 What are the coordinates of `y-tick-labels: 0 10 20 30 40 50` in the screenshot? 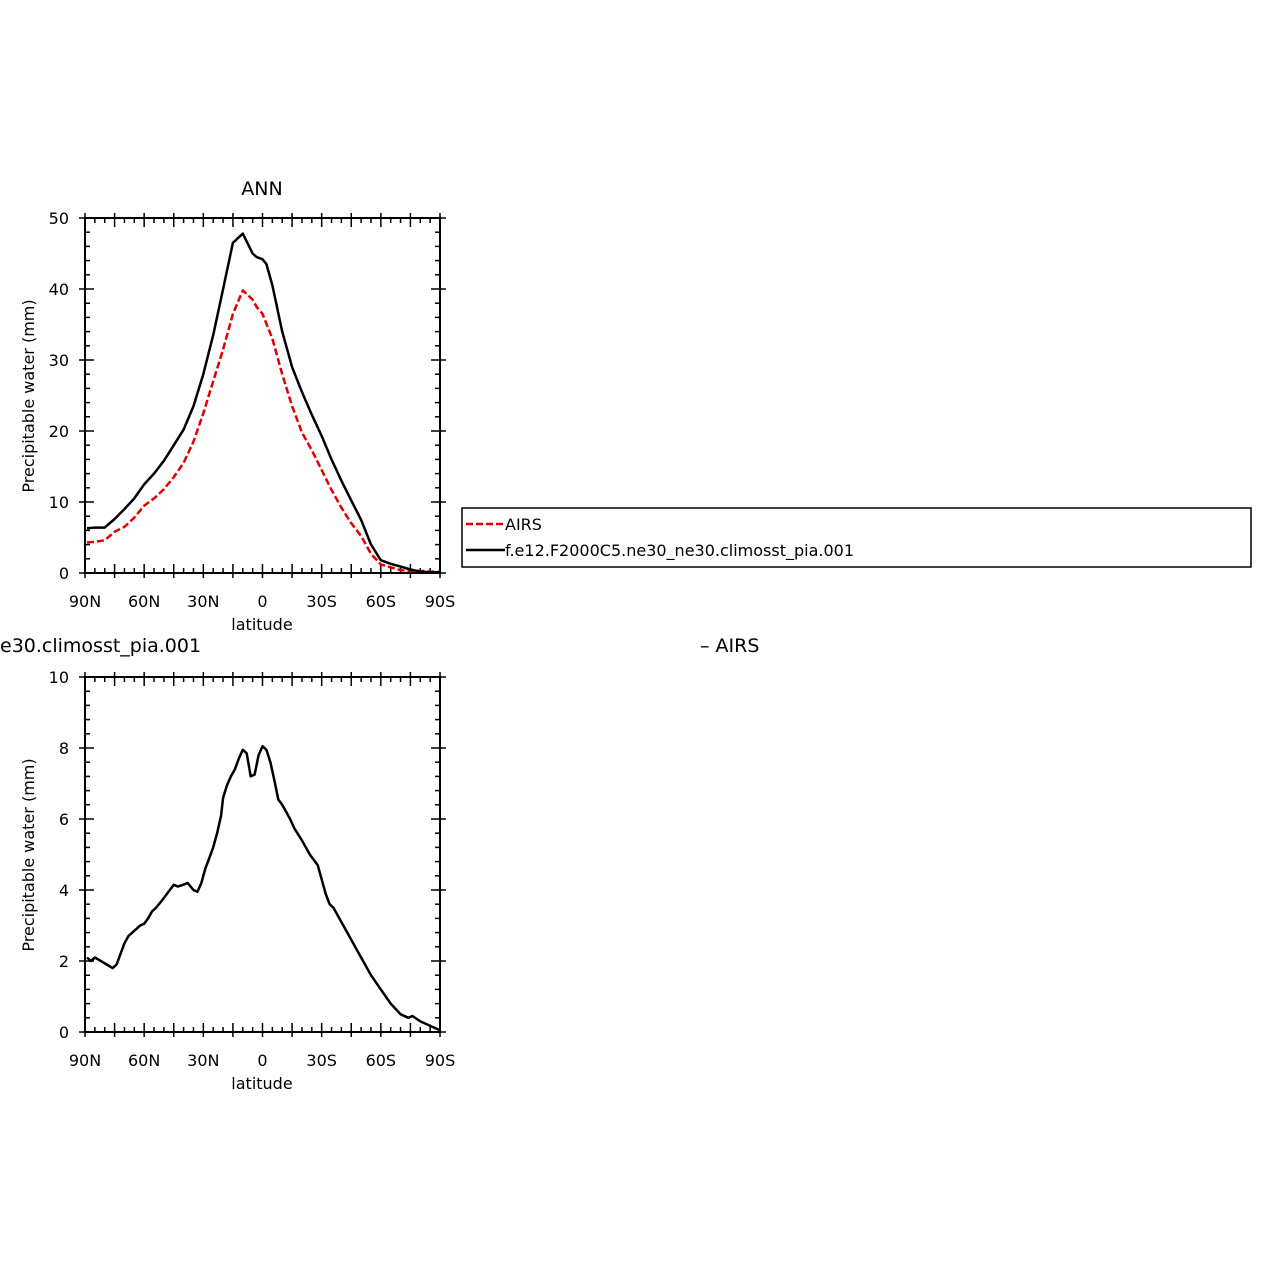 It's located at (59, 396).